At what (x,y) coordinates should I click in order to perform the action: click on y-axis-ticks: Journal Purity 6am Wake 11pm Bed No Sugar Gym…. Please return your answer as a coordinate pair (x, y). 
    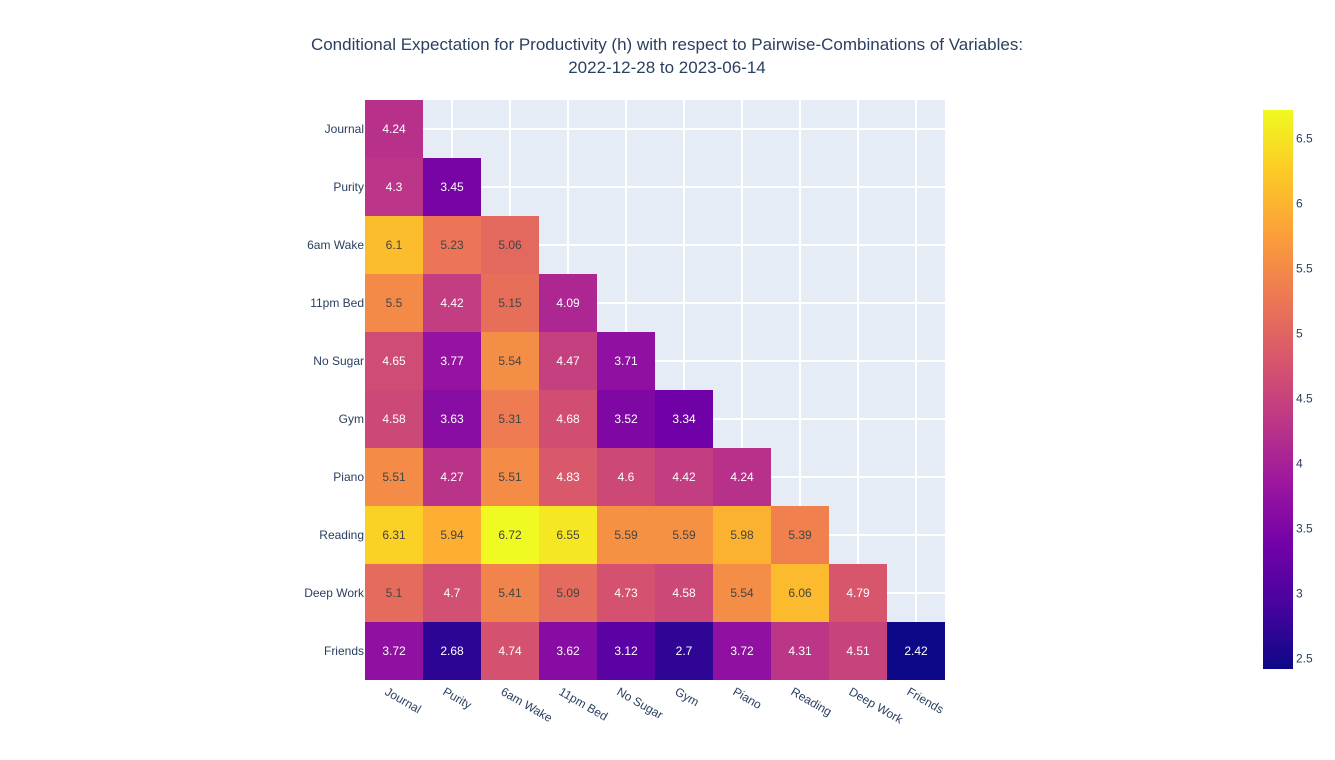
    Looking at the image, I should click on (334, 390).